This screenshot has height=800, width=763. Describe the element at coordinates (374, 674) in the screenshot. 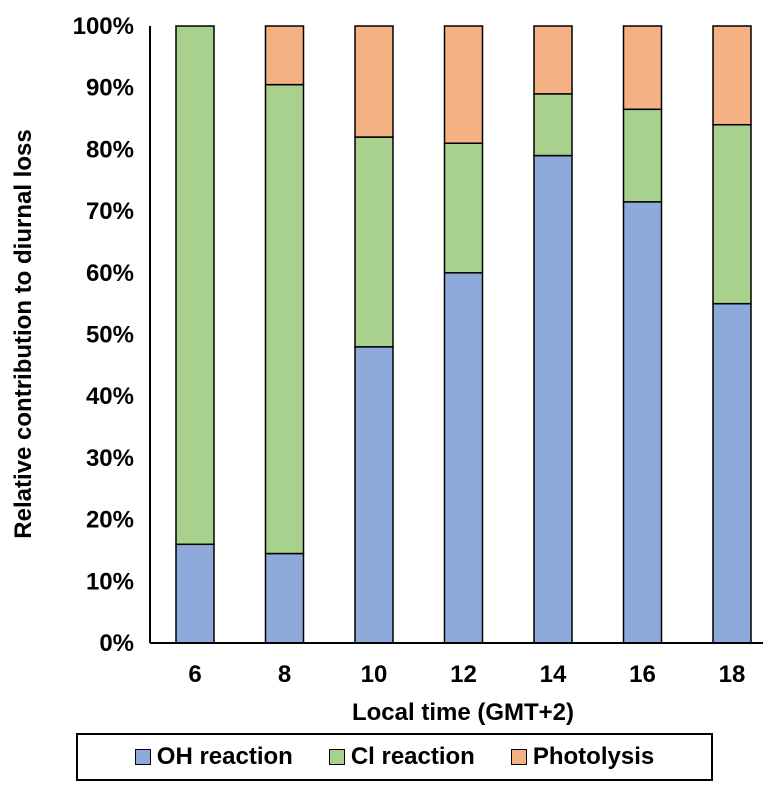

I see `x-tick-label: 10` at that location.